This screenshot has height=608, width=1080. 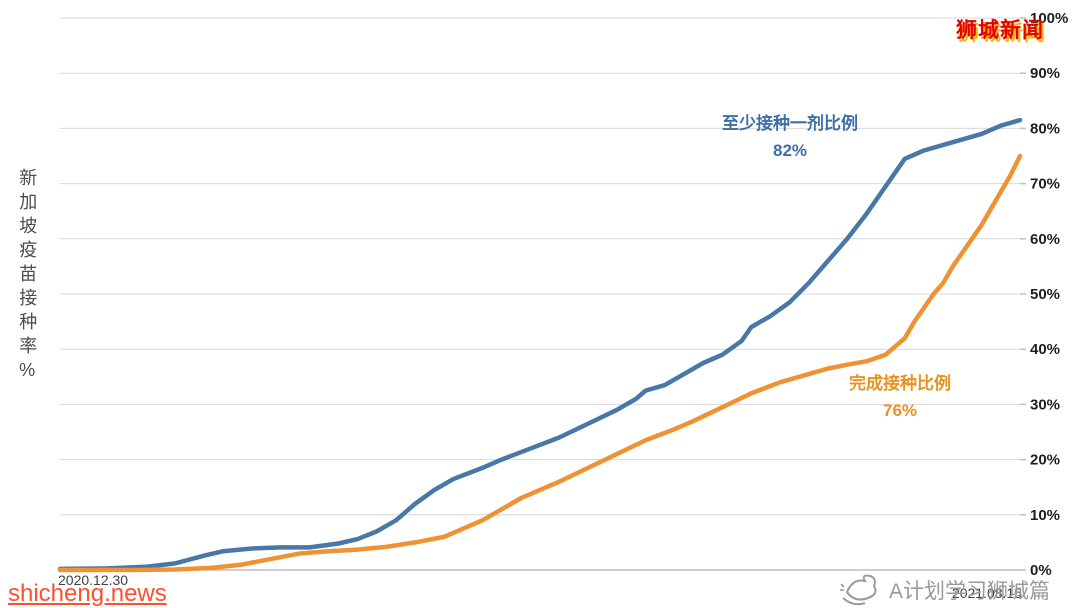 What do you see at coordinates (900, 397) in the screenshot?
I see `annotation-fully-vaccinated: 完成接种比例 76%` at bounding box center [900, 397].